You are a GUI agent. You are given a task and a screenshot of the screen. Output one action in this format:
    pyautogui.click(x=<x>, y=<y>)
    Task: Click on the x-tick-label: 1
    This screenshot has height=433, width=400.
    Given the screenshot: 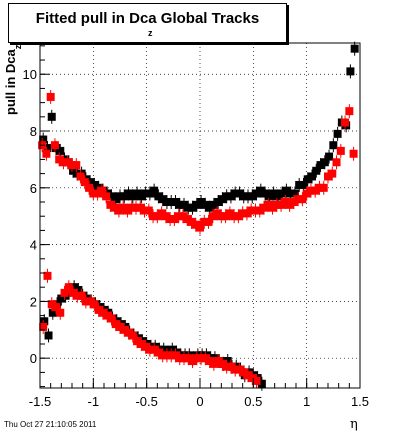 What is the action you would take?
    pyautogui.click(x=306, y=401)
    